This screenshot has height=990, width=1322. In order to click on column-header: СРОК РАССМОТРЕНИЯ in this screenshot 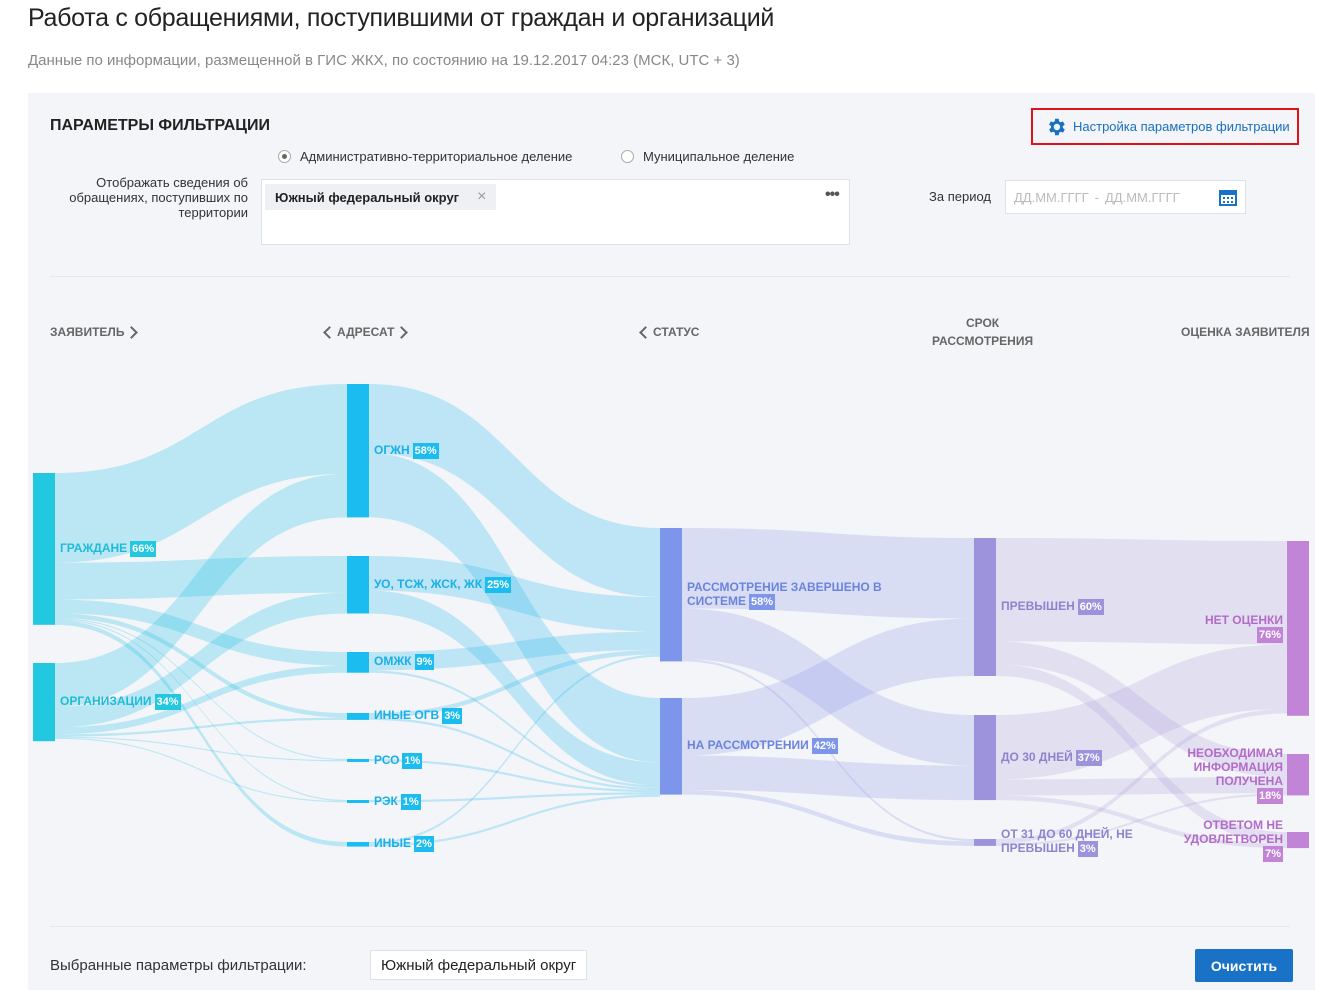, I will do `click(983, 332)`.